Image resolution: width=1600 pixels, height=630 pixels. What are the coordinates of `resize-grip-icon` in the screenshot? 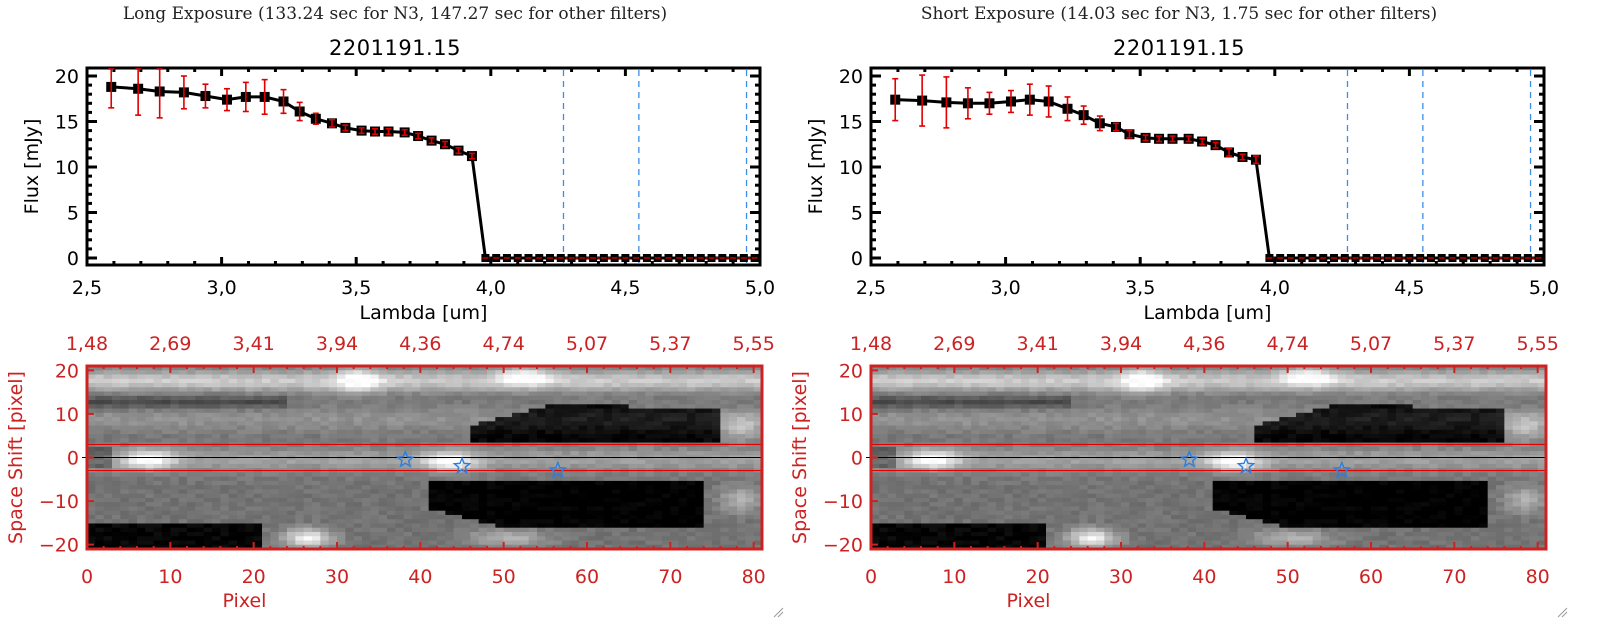 It's located at (778, 612).